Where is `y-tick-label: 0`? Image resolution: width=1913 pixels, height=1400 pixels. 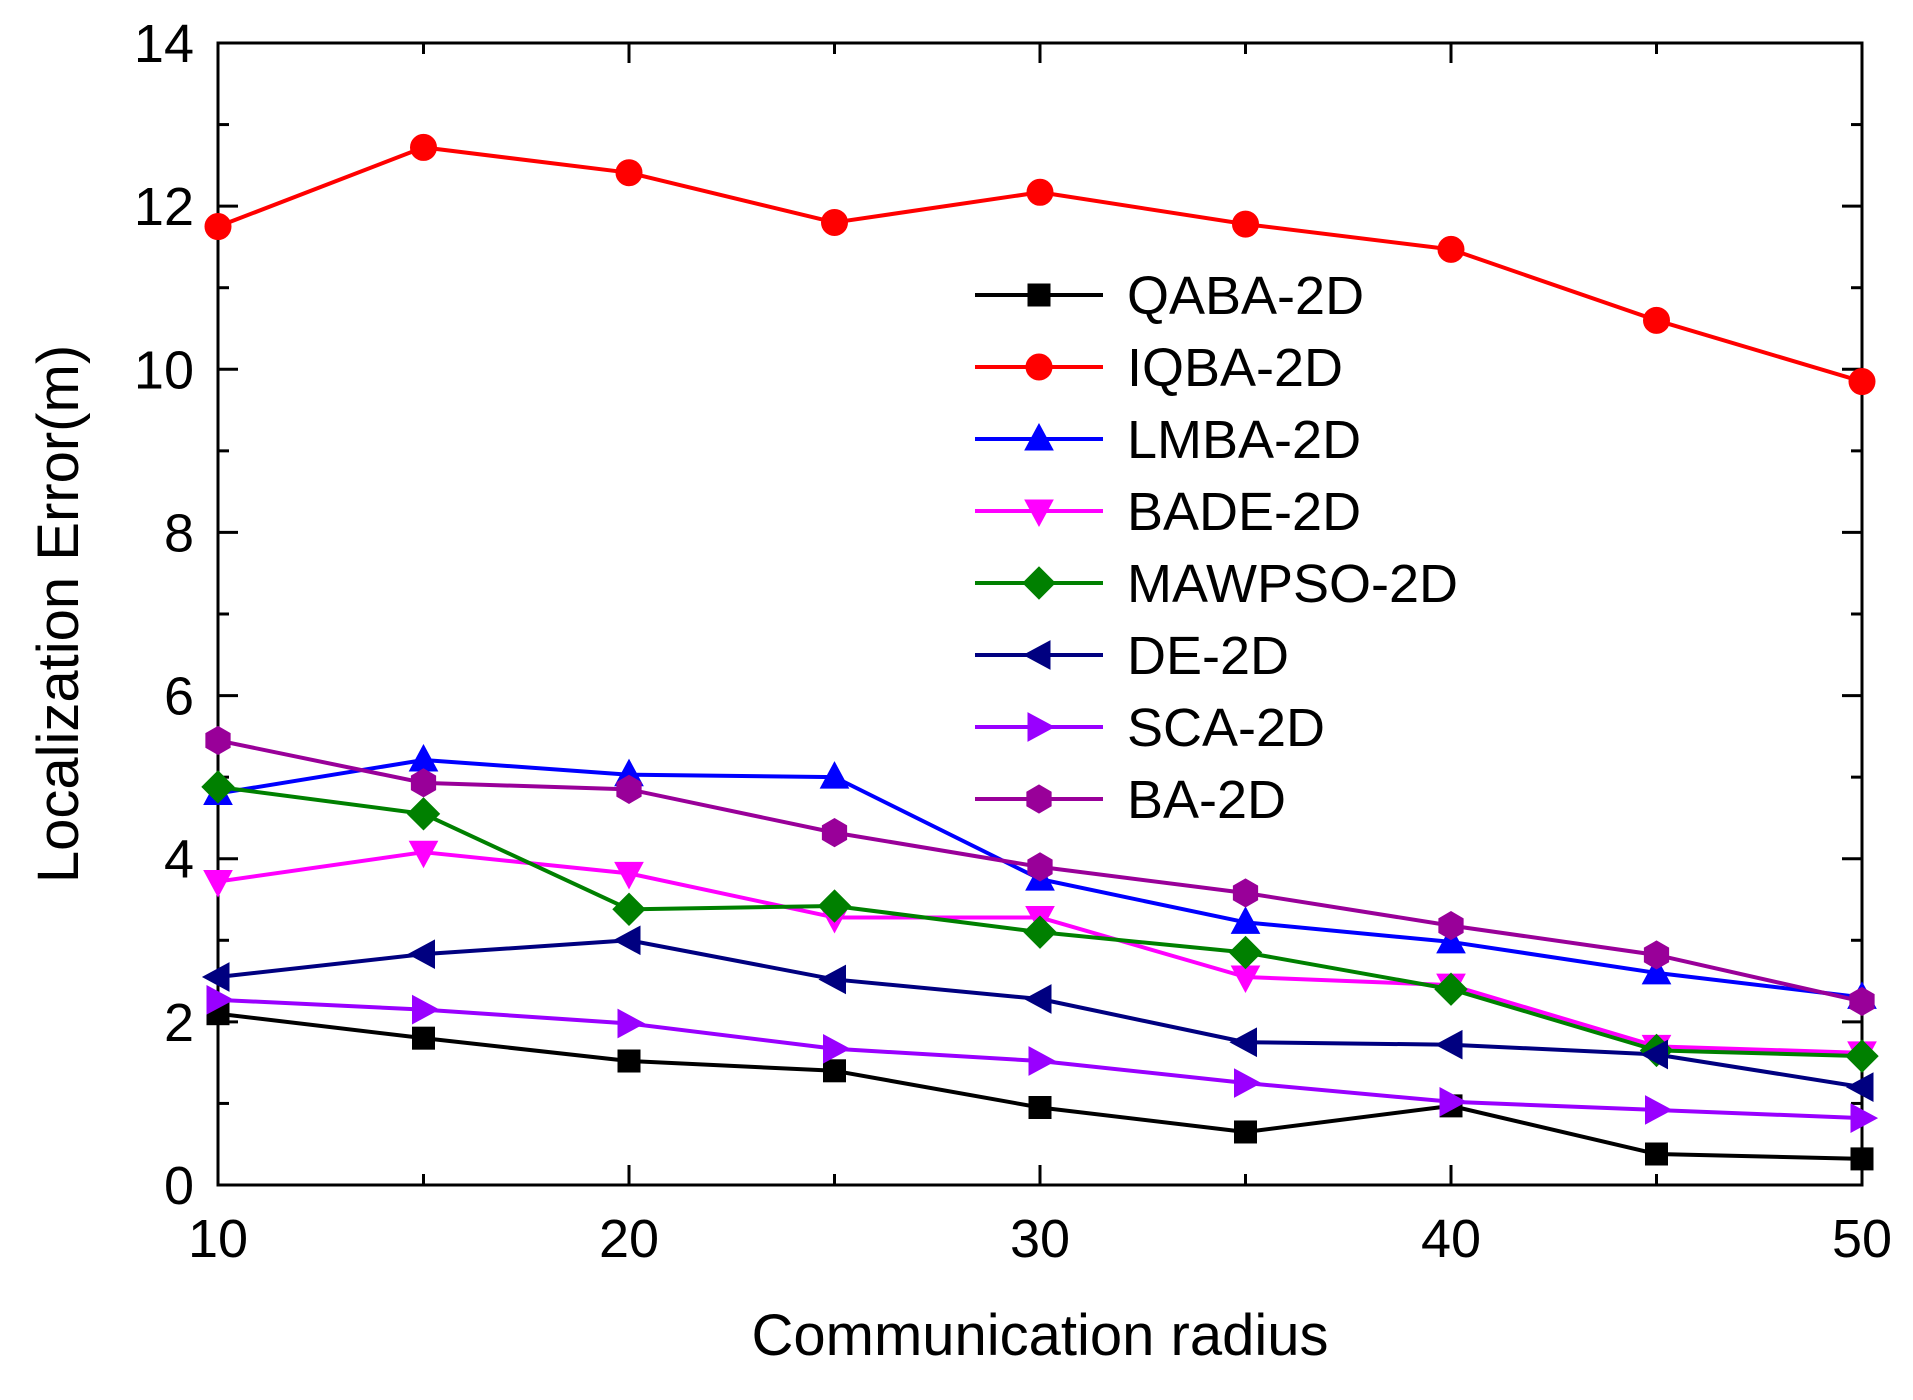
y-tick-label: 0 is located at coordinates (179, 1186).